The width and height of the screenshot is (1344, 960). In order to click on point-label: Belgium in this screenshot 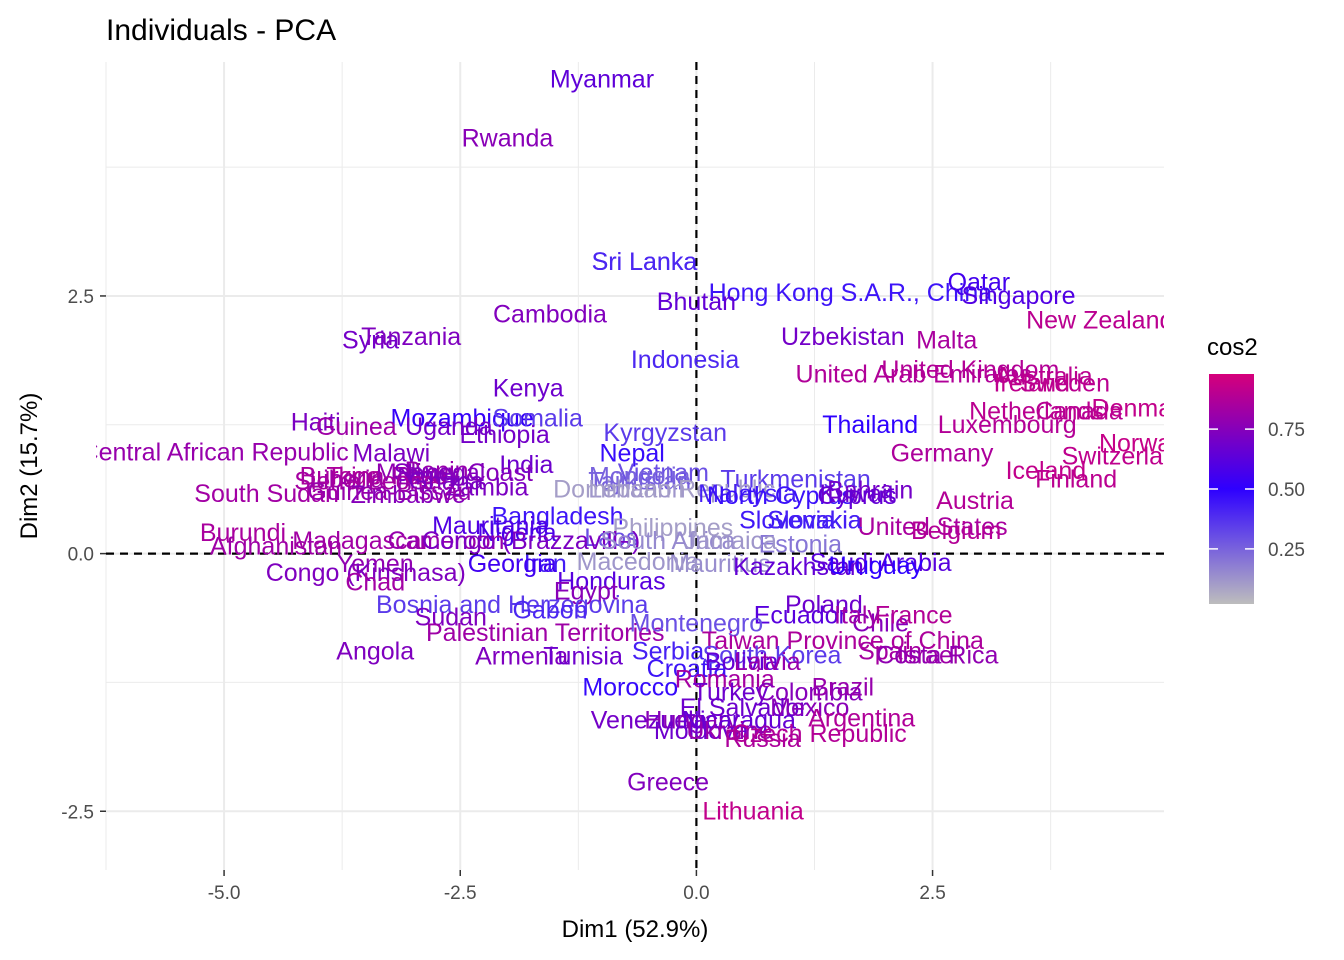, I will do `click(956, 531)`.